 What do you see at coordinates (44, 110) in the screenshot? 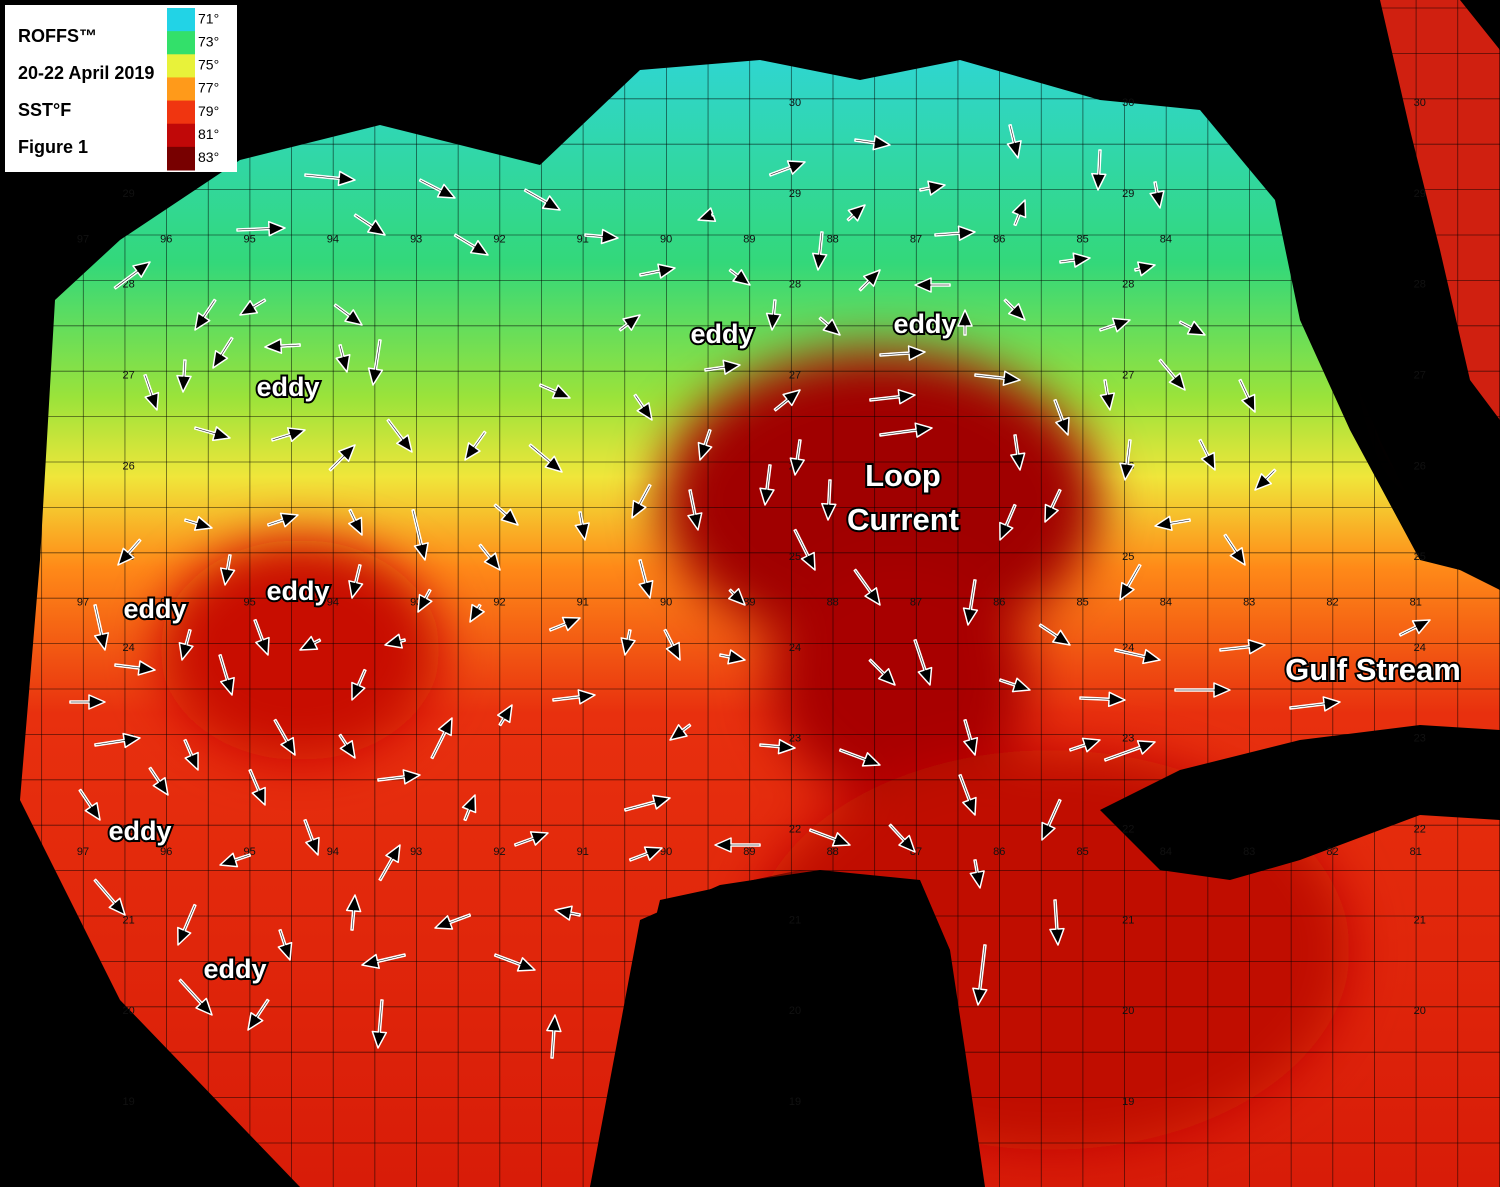
I see `legend-title: SST°F` at bounding box center [44, 110].